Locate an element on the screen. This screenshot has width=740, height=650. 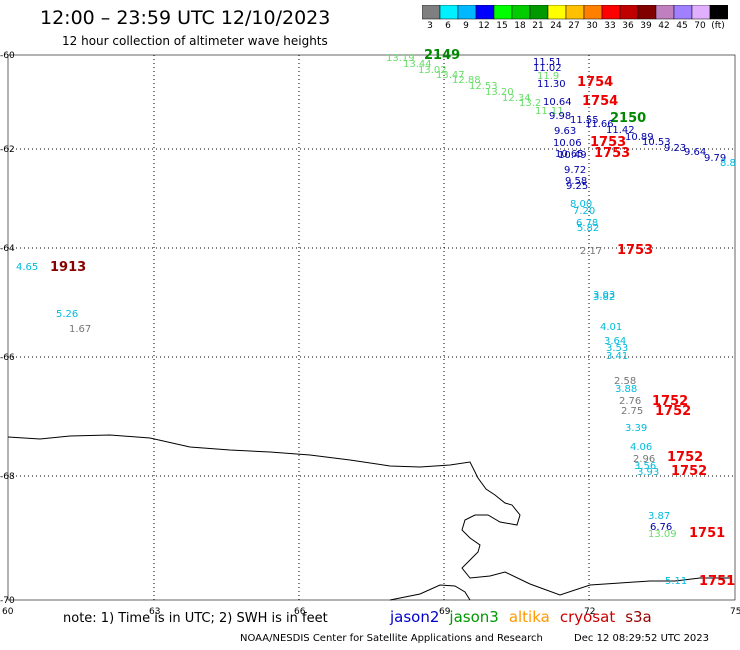
wave-height-label: 3.93 is located at coordinates (648, 472).